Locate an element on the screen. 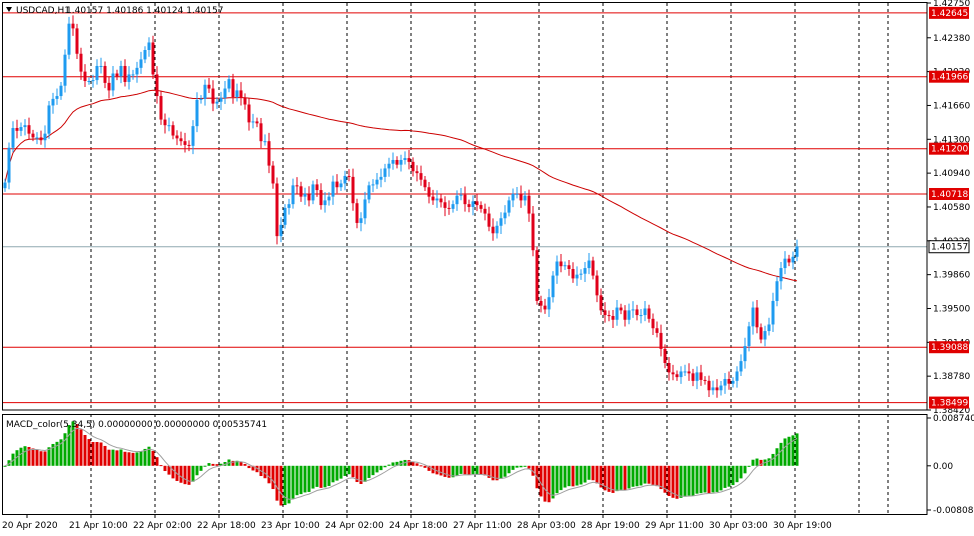  price-tick-label: 1.42750 is located at coordinates (951, 4).